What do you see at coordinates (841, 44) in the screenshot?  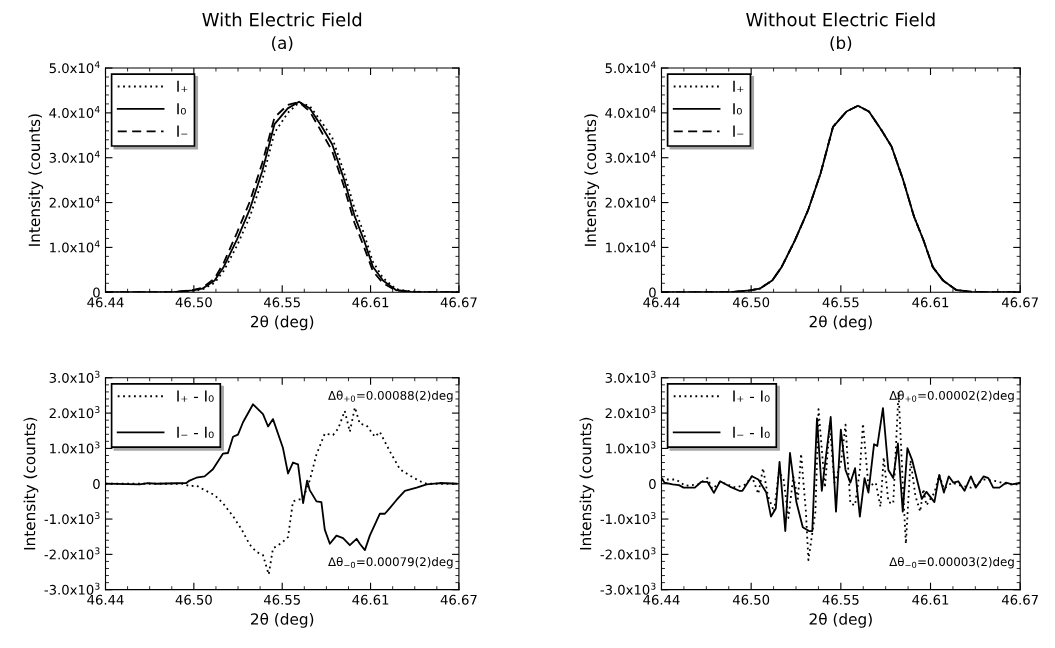 I see `chart-subtitle: (b)` at bounding box center [841, 44].